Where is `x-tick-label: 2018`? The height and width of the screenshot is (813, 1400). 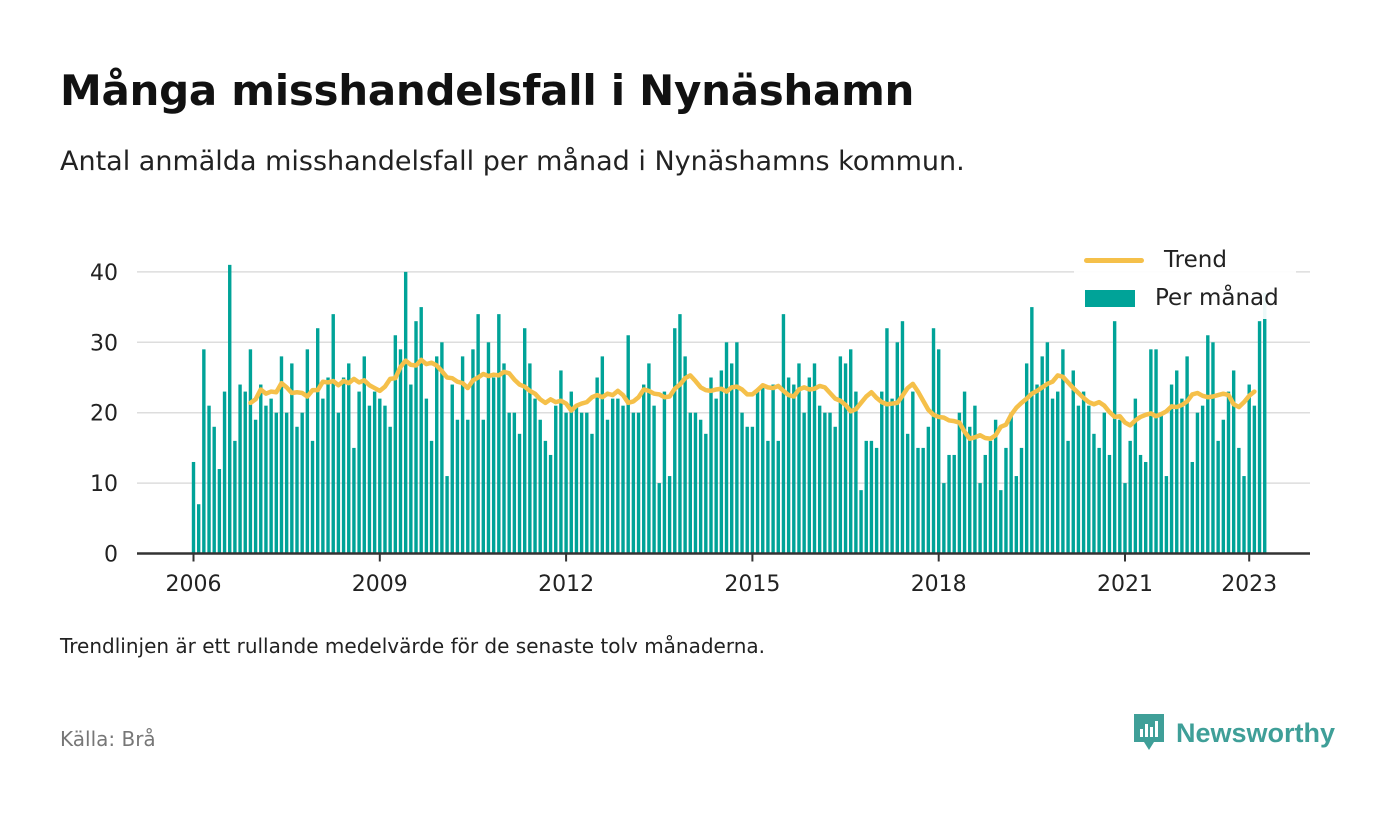
x-tick-label: 2018 is located at coordinates (939, 584).